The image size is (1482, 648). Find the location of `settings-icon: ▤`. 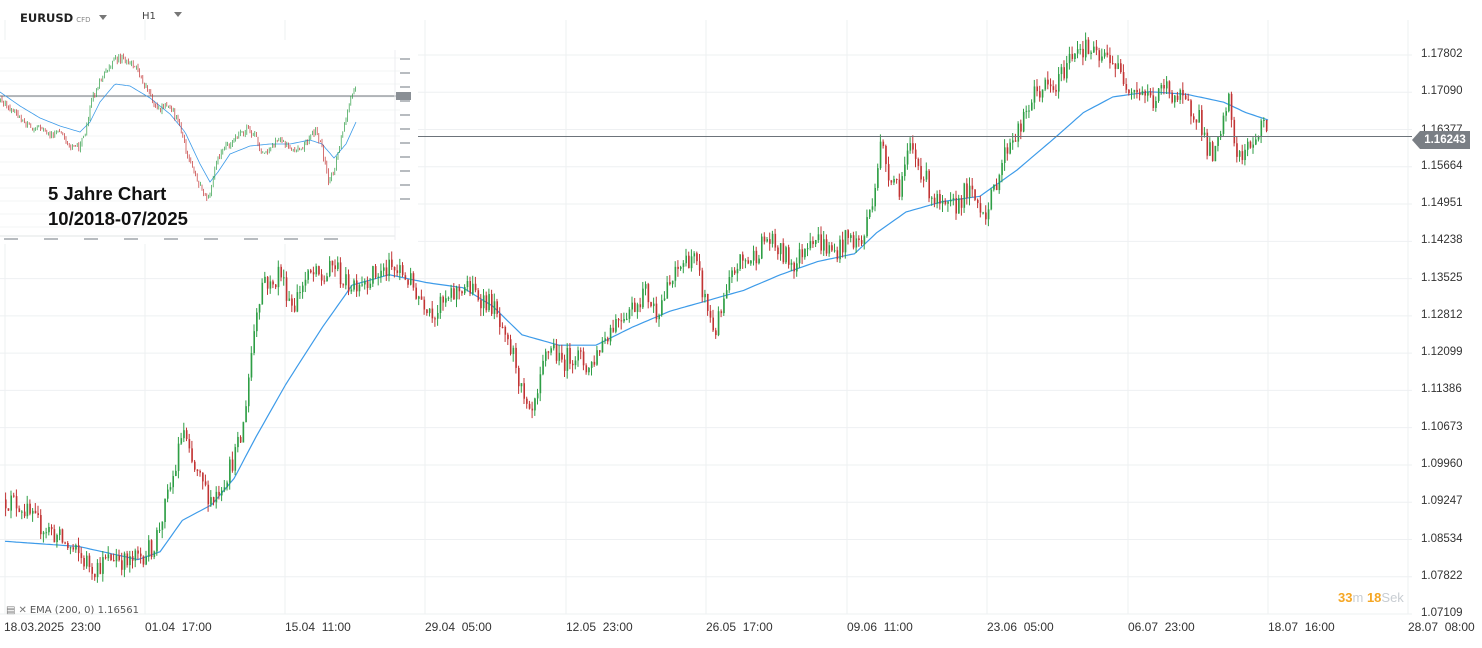

settings-icon: ▤ is located at coordinates (11, 610).